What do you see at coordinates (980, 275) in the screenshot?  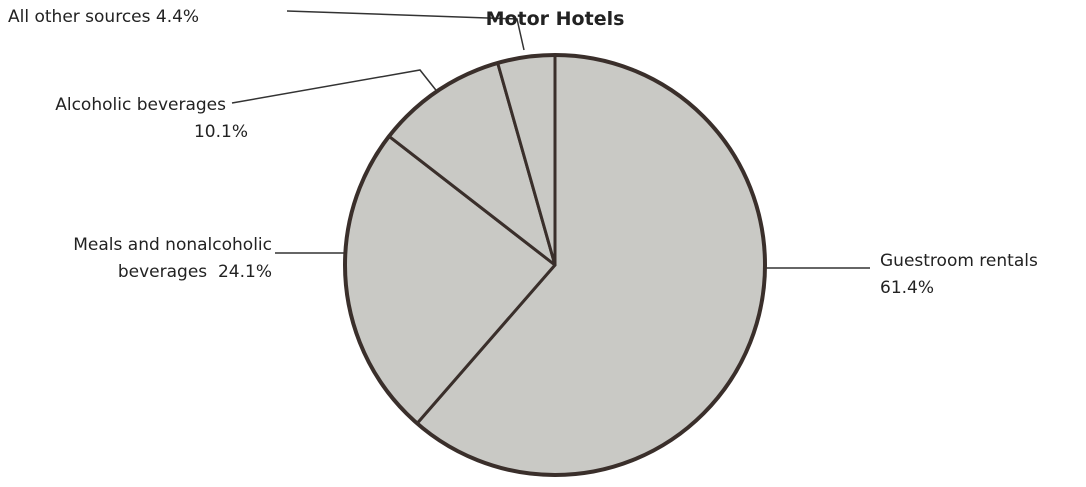 I see `slice-label: Guestroom rentals 61.4%` at bounding box center [980, 275].